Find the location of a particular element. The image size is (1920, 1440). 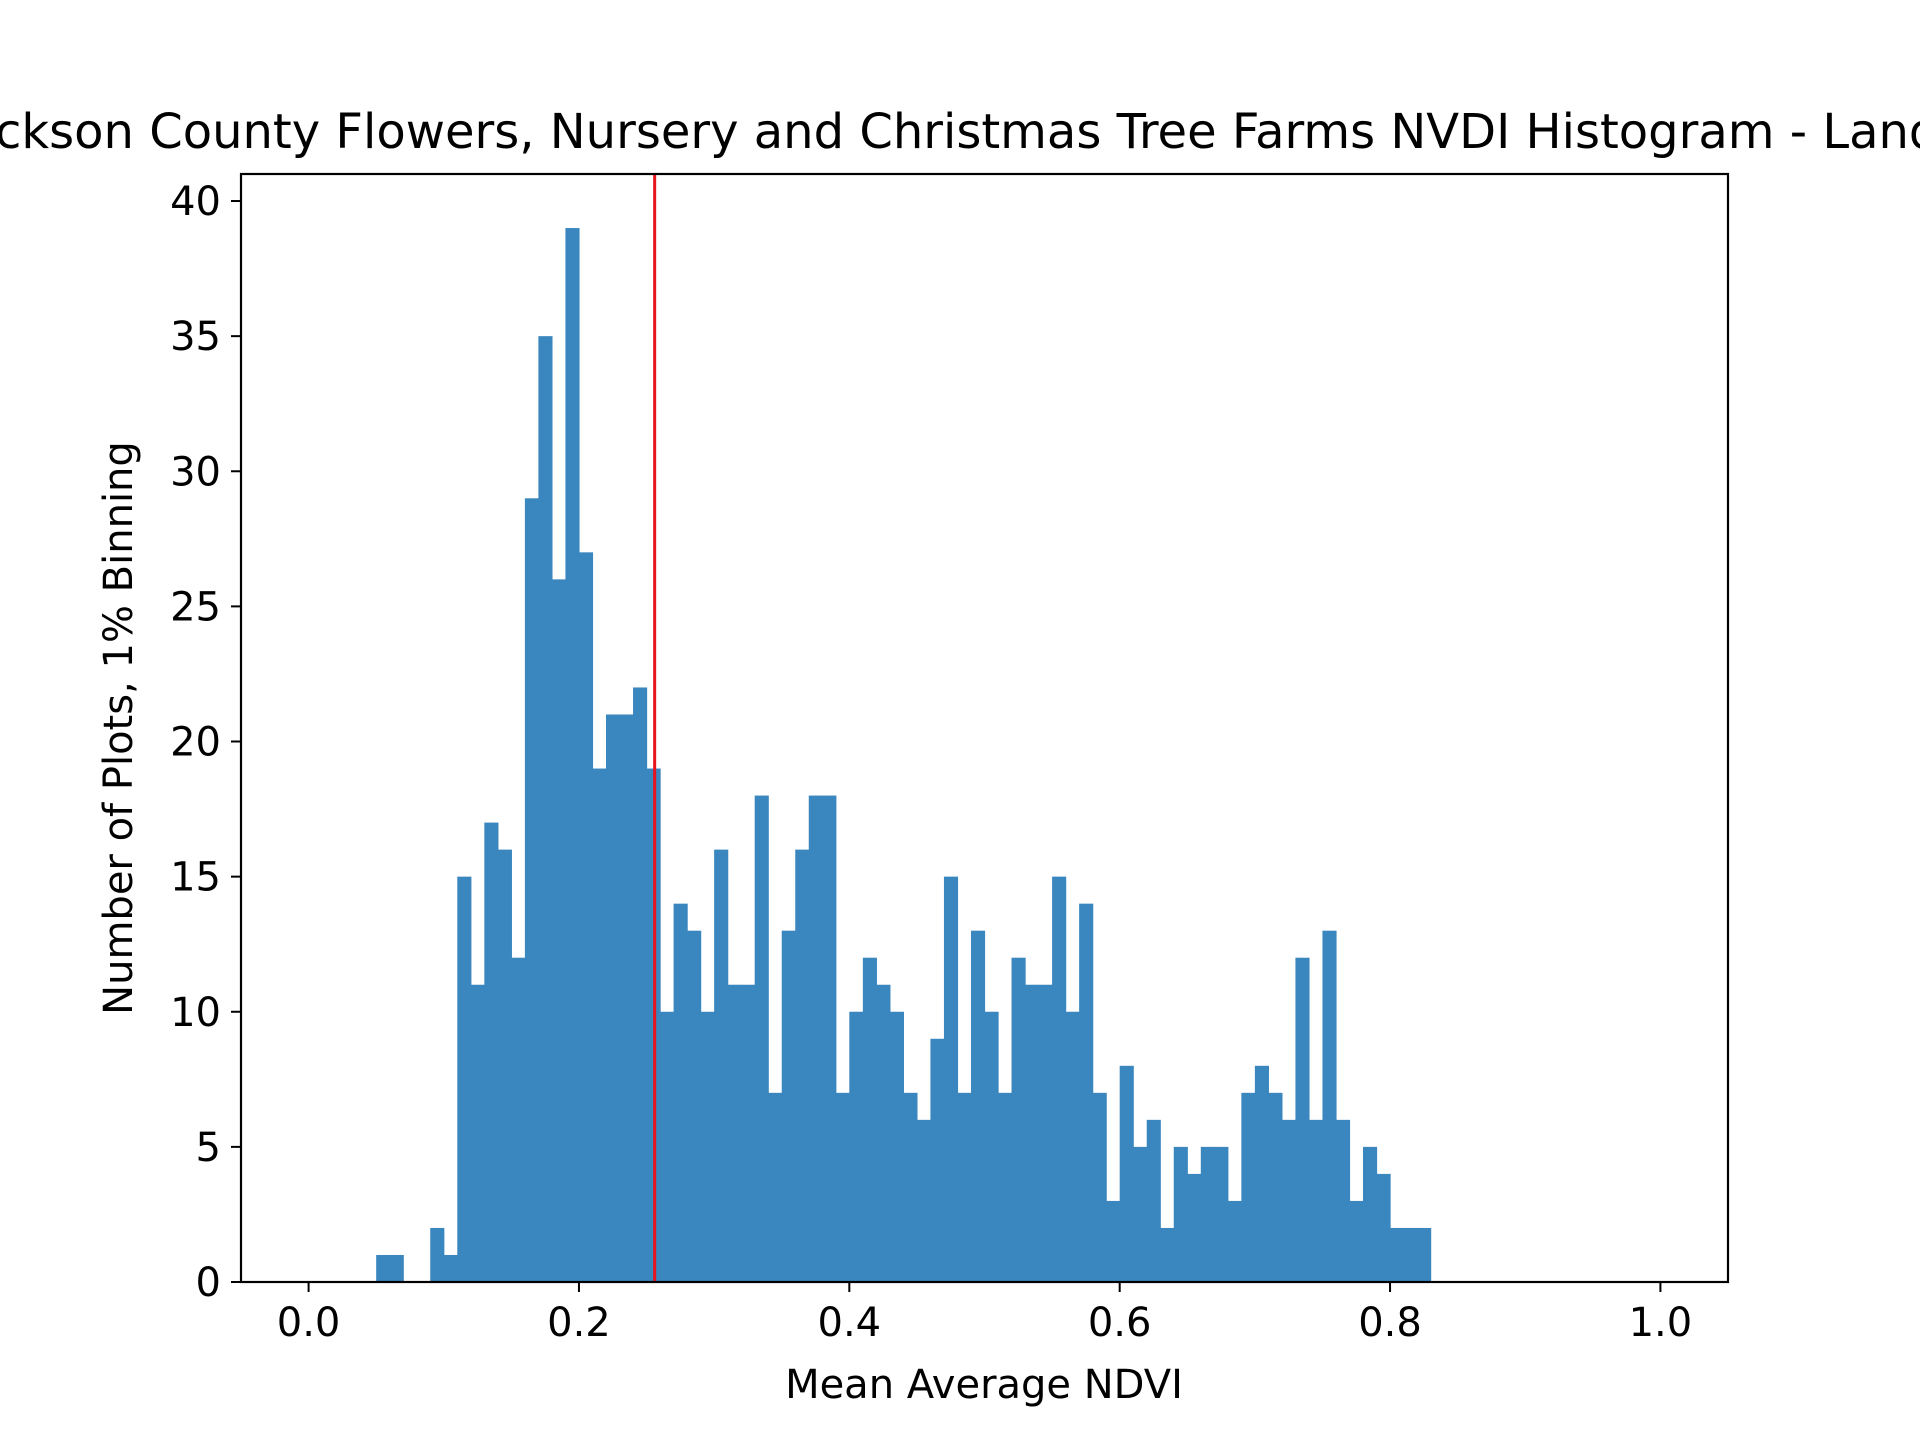

y-tick-label: 15 is located at coordinates (195, 878).